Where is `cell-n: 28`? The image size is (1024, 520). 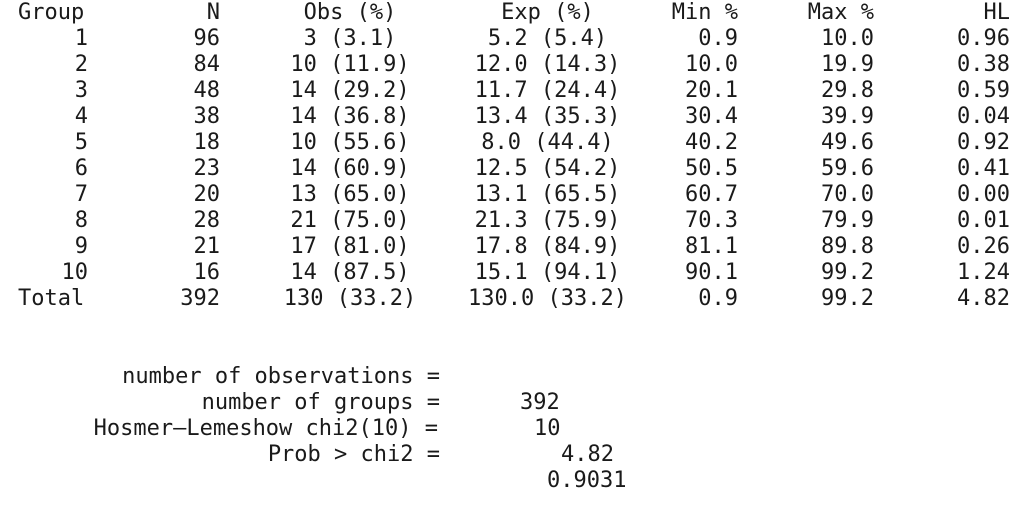
cell-n: 28 is located at coordinates (207, 220).